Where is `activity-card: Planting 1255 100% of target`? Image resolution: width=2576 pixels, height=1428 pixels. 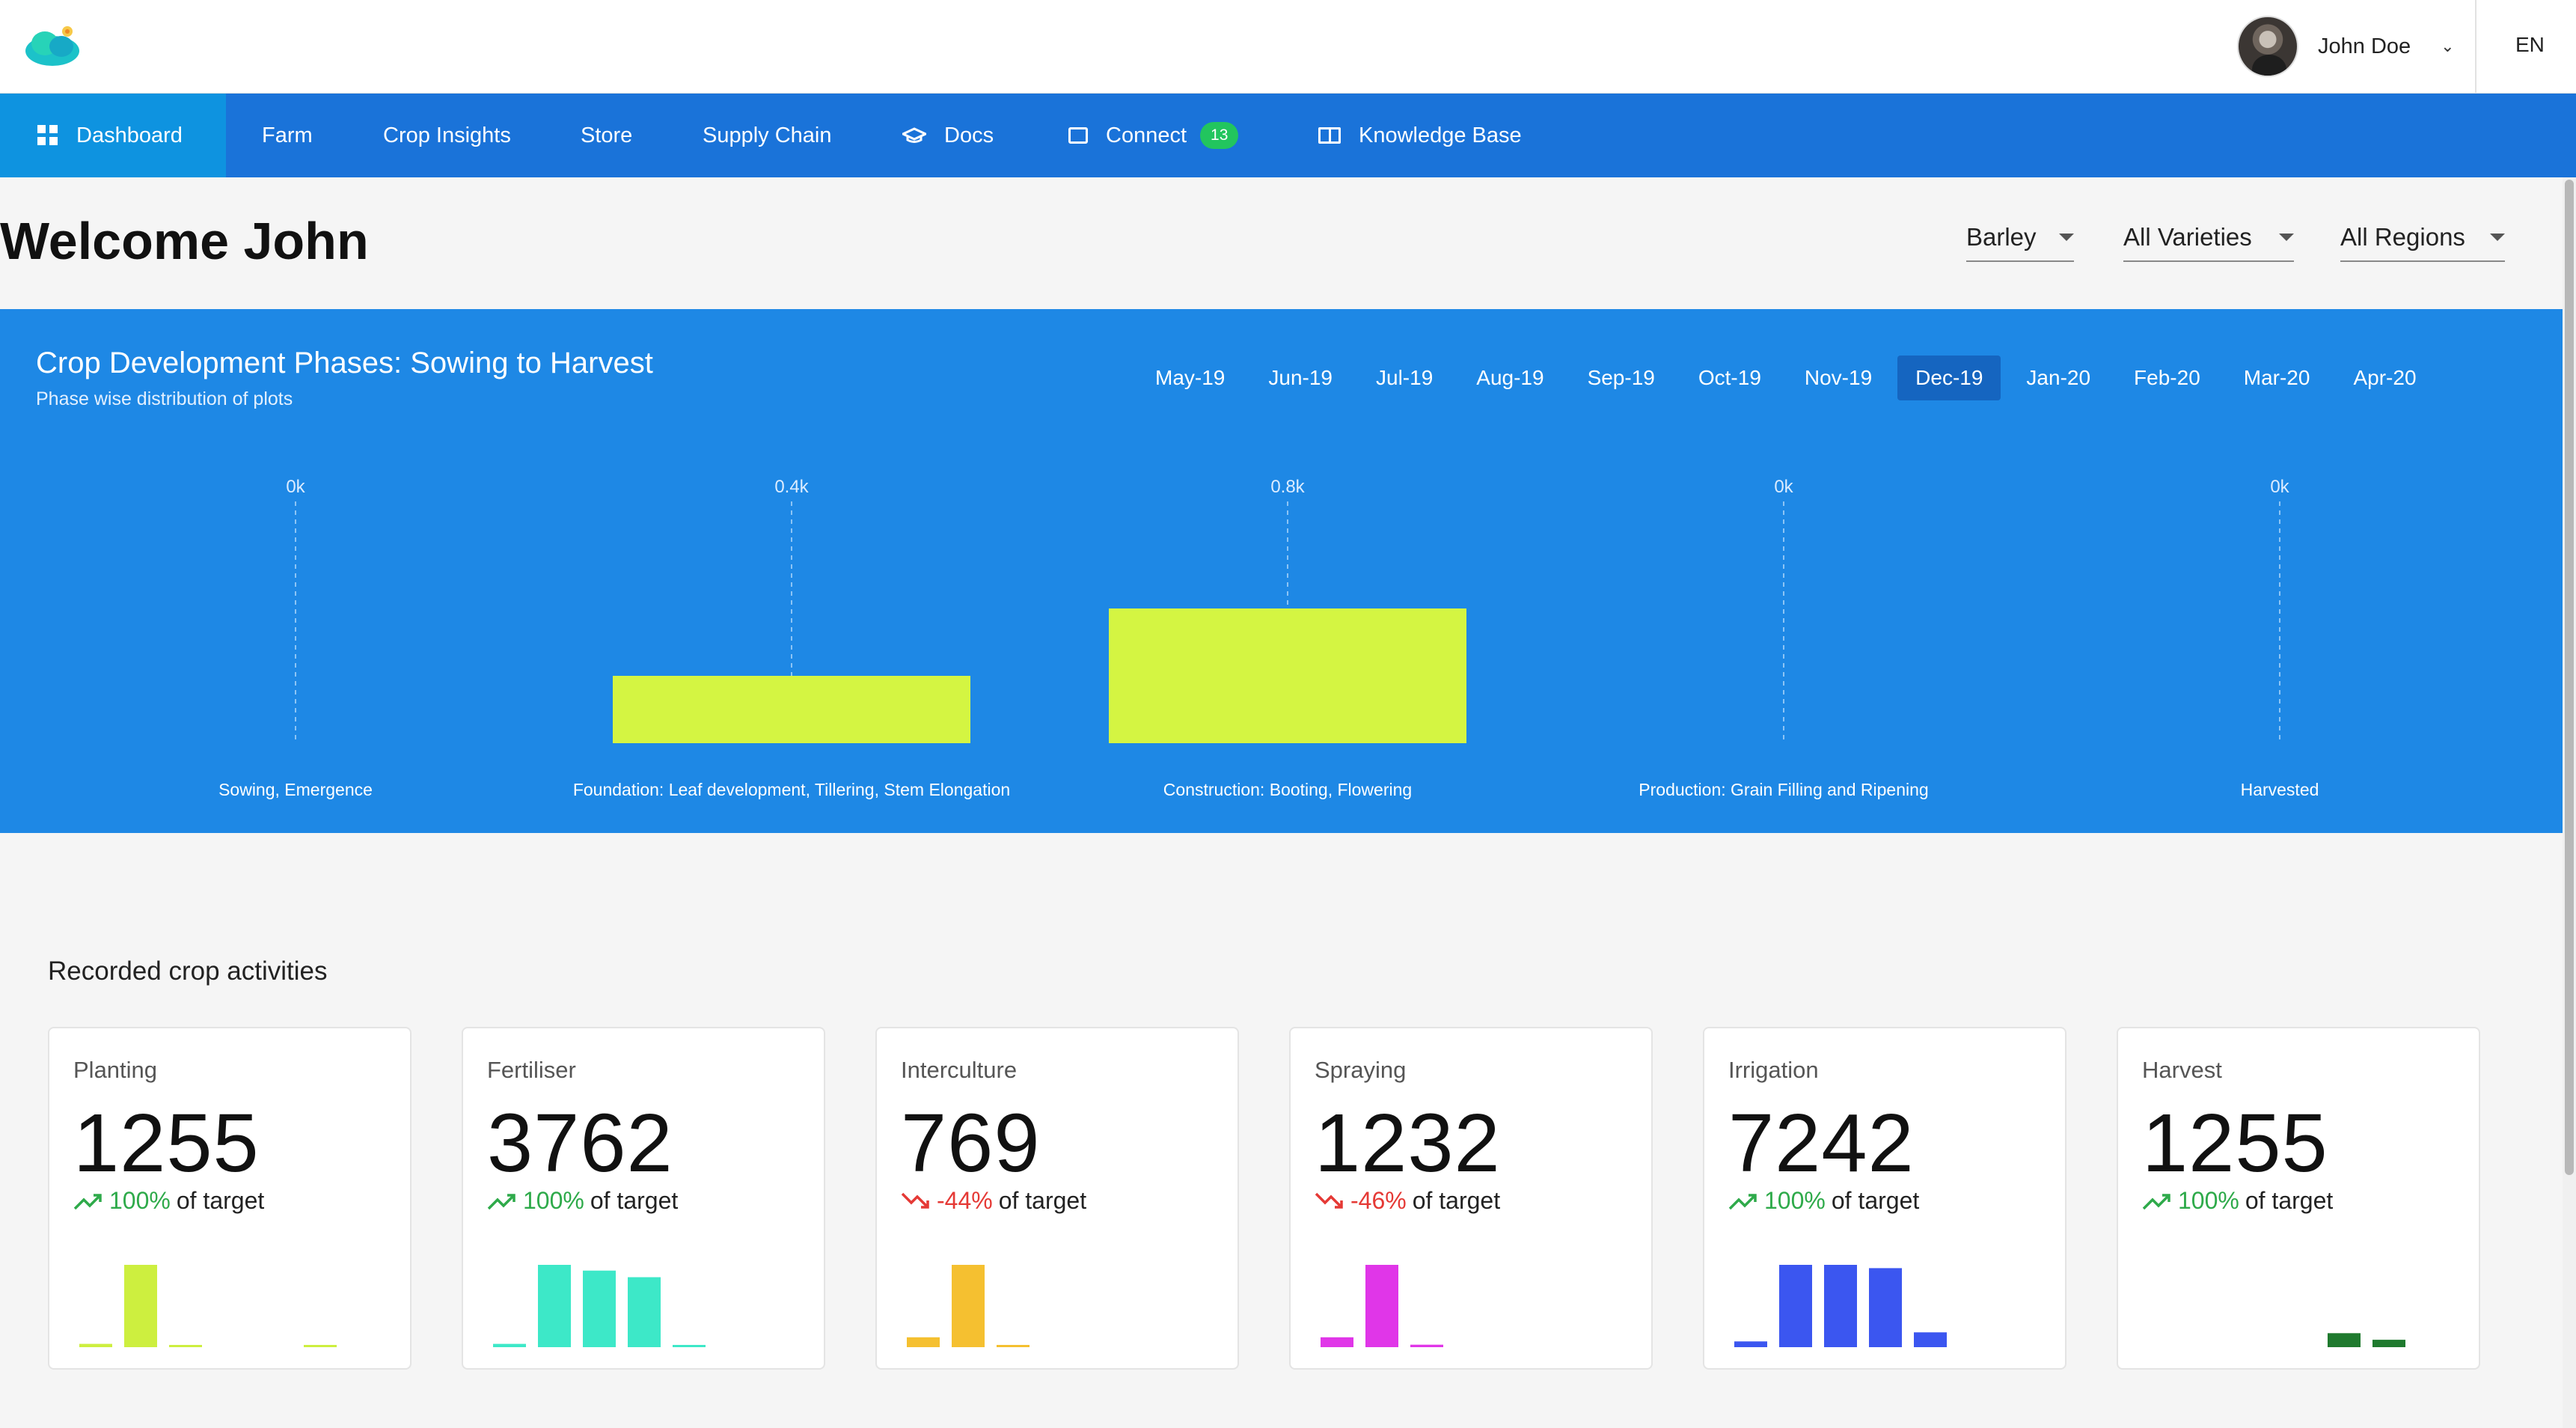
activity-card: Planting 1255 100% of target is located at coordinates (230, 1198).